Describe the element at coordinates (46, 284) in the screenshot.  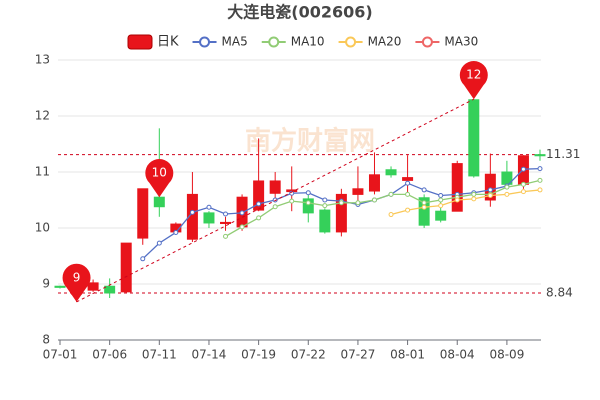
I see `y-tick-label: 9` at that location.